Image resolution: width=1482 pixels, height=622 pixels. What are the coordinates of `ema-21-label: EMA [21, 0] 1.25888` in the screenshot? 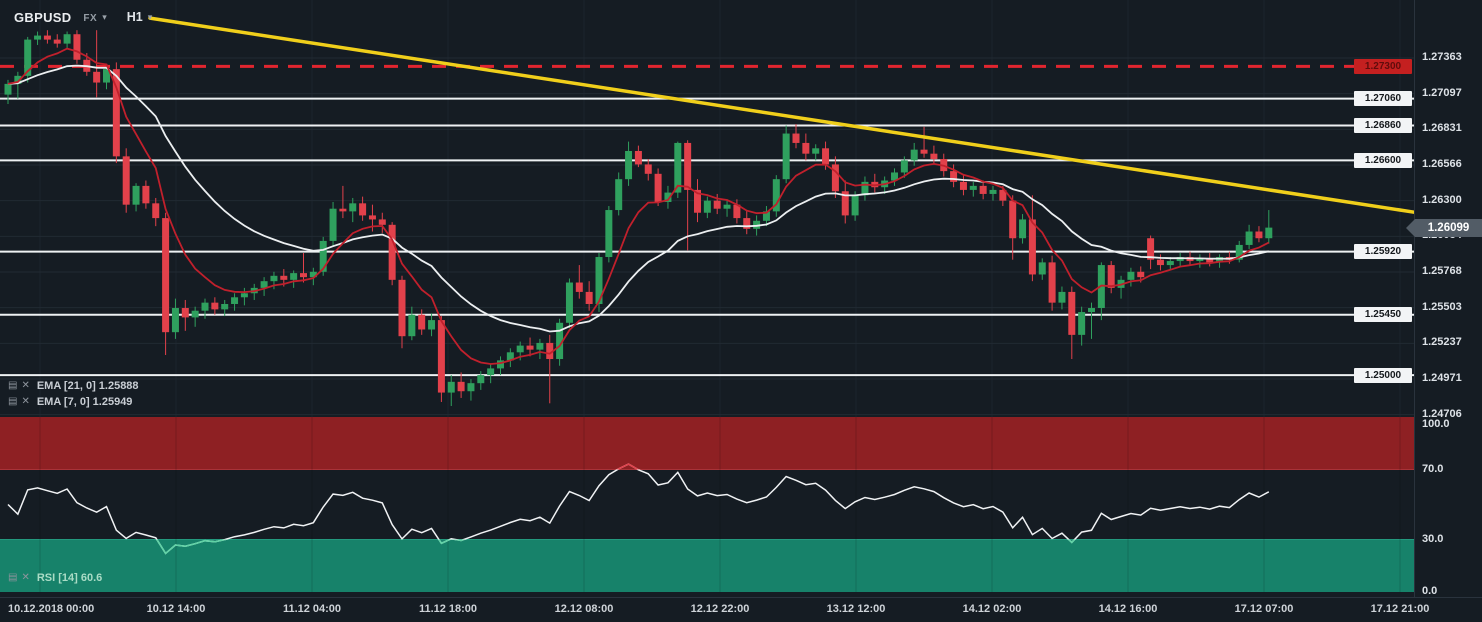 It's located at (87, 386).